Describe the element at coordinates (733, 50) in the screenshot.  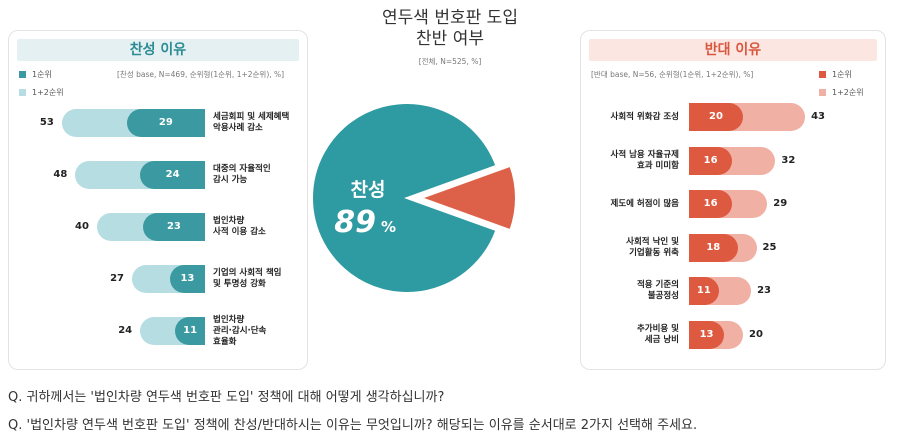
I see `oppose-reasons-header: 반대 이유` at that location.